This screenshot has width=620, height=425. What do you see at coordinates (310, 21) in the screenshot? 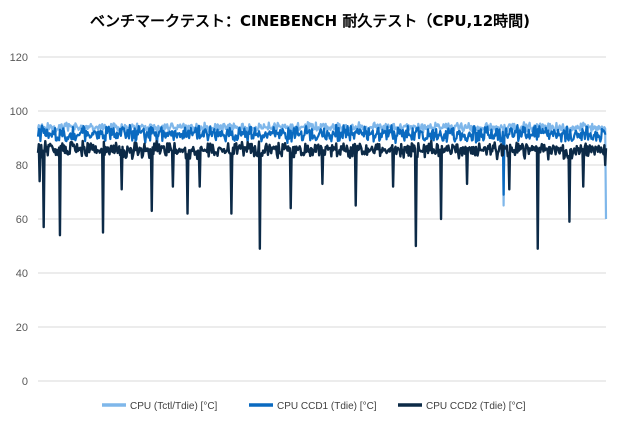
I see `chart-title: ベンチマークテスト：CINEBENCH 耐久テスト（CPU,12時間)` at bounding box center [310, 21].